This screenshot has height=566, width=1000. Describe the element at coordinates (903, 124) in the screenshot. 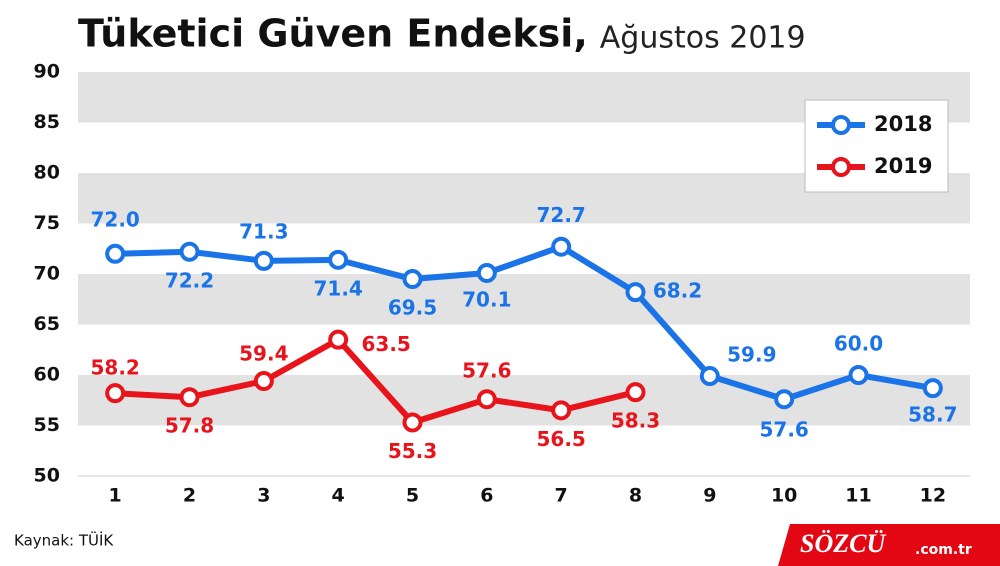

I see `legend-label: 2018` at that location.